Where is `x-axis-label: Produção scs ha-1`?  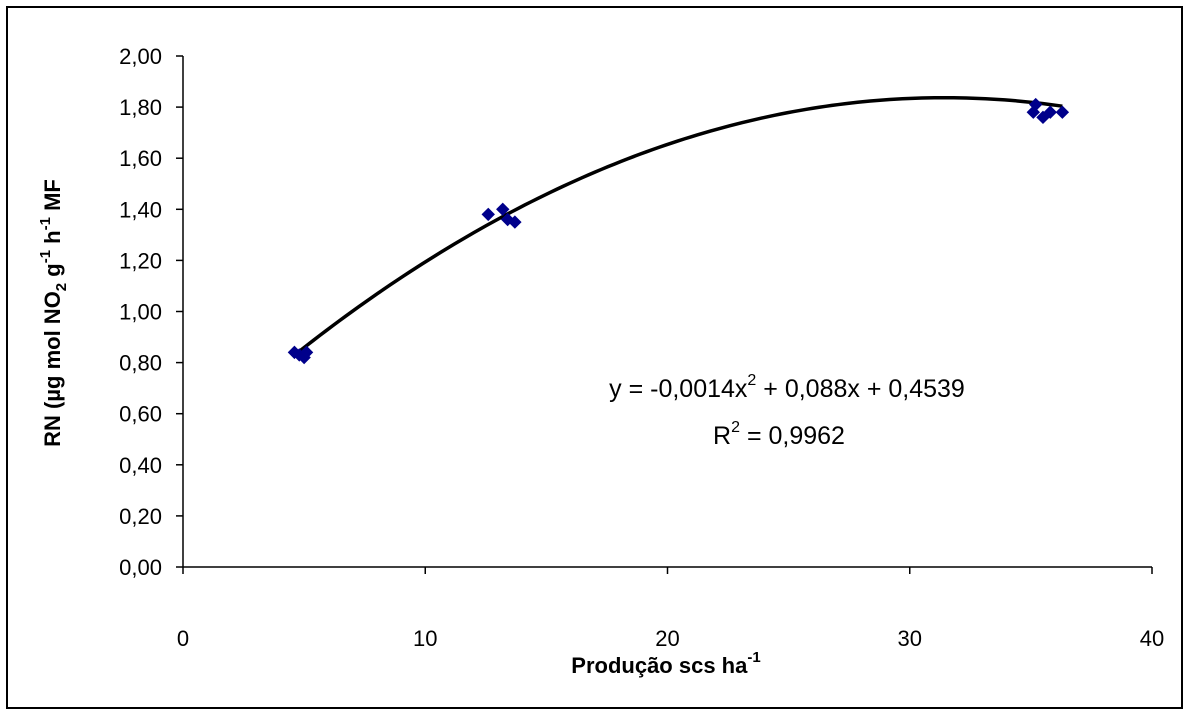 x-axis-label: Produção scs ha-1 is located at coordinates (665, 663).